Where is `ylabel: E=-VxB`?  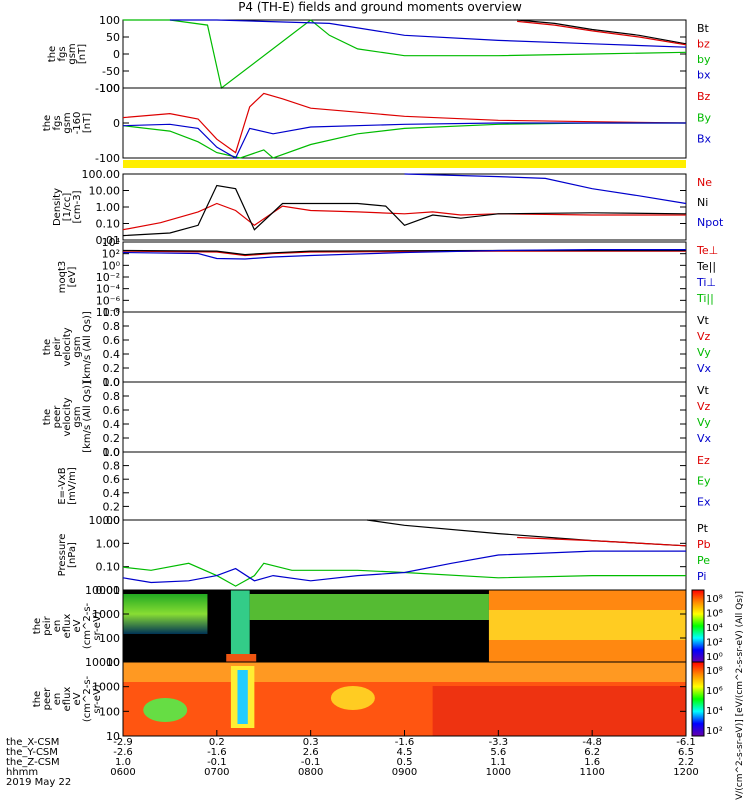
ylabel: E=-VxB is located at coordinates (62, 485).